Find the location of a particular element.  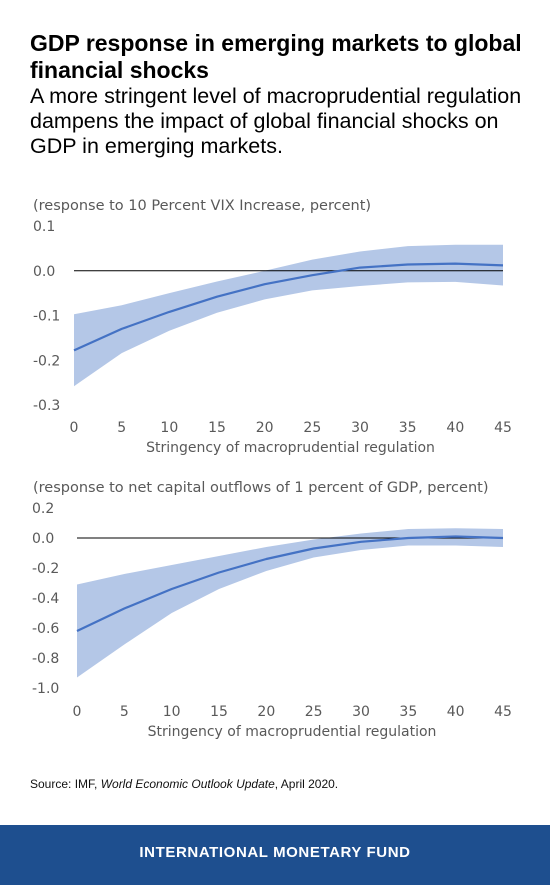

y-tick-label: -0.3 is located at coordinates (46, 406).